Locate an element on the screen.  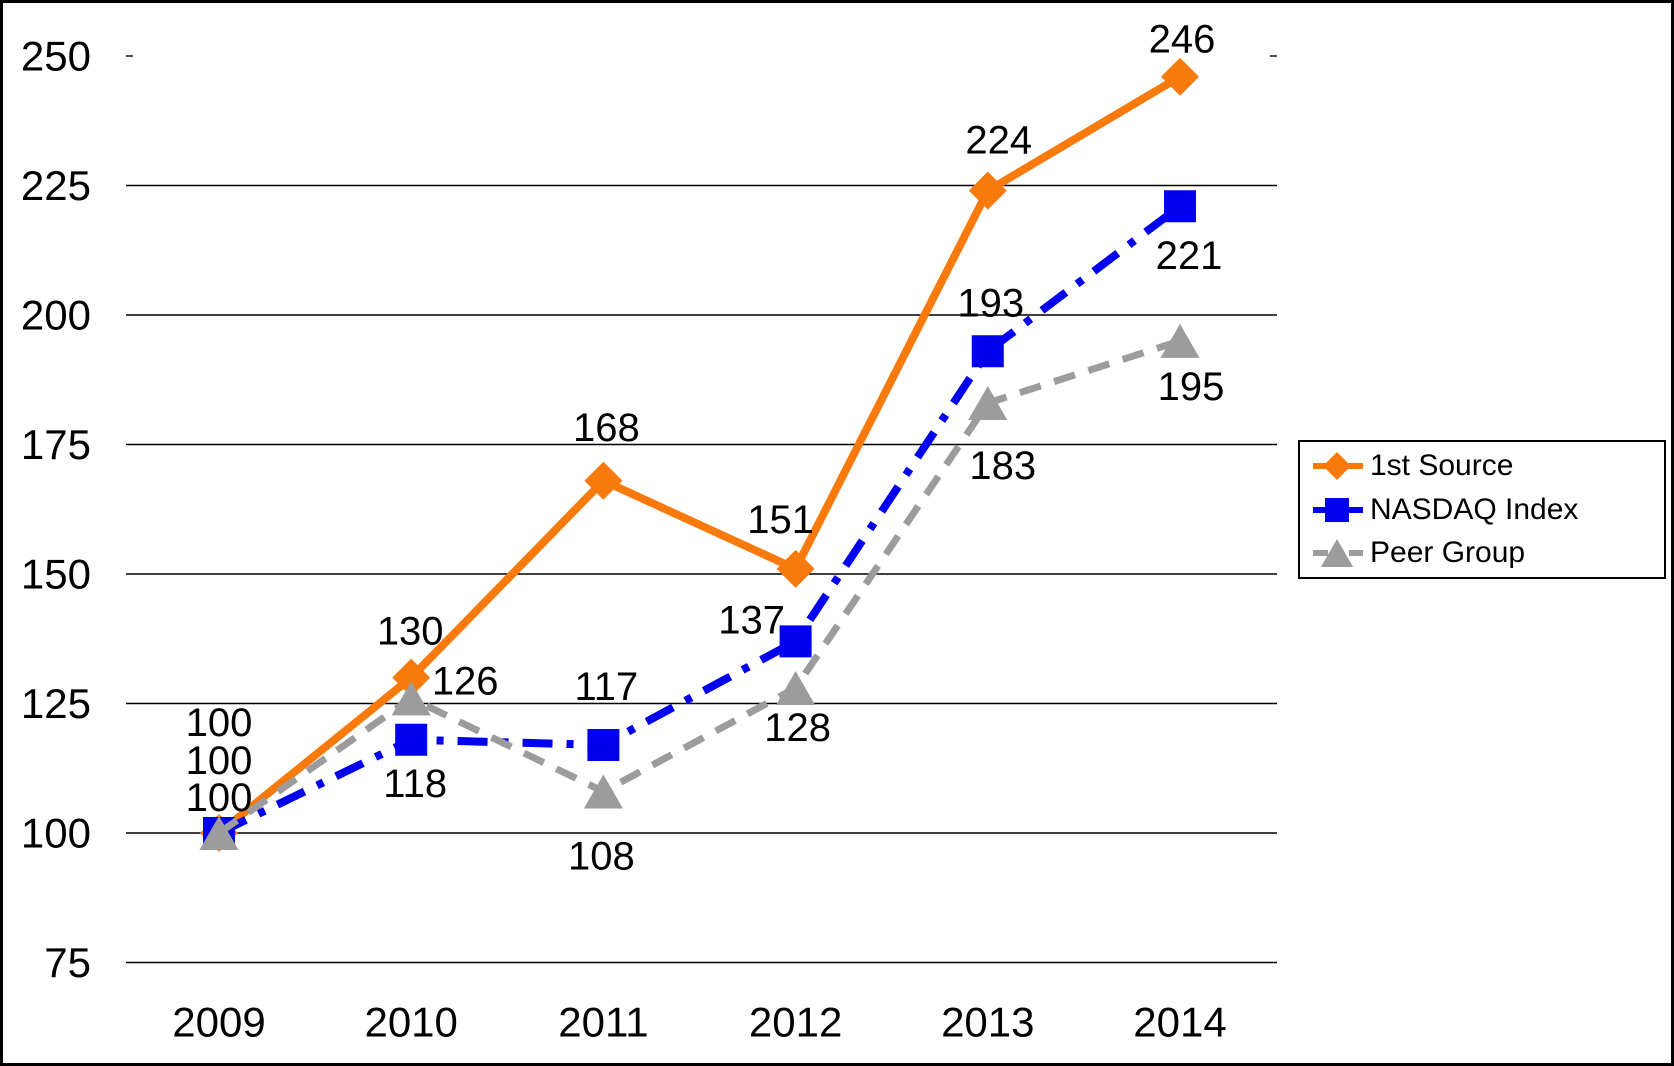
legend-diamond-marker is located at coordinates (1337, 465).